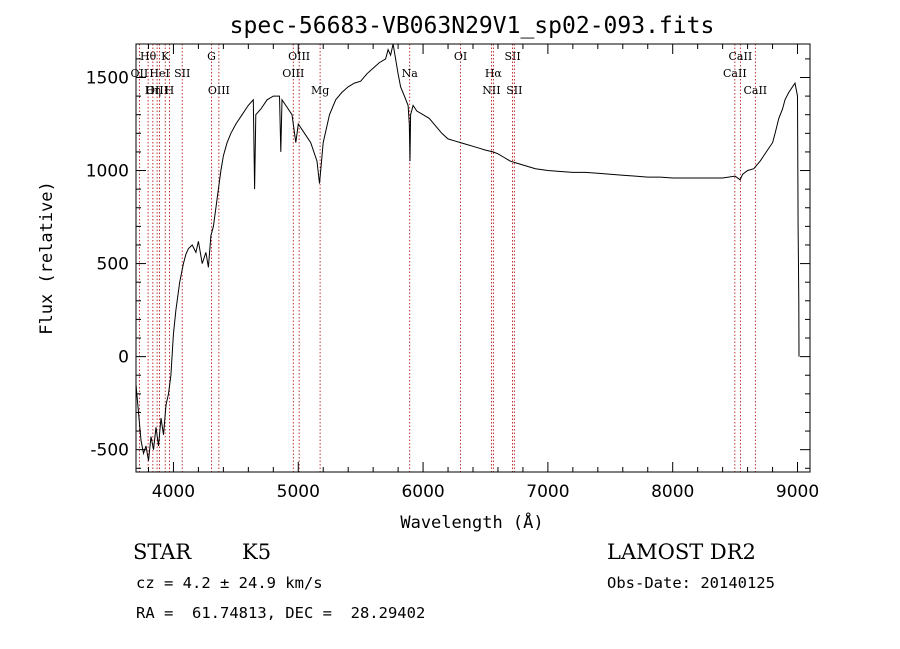  Describe the element at coordinates (113, 265) in the screenshot. I see `y-tick-label: 500` at that location.